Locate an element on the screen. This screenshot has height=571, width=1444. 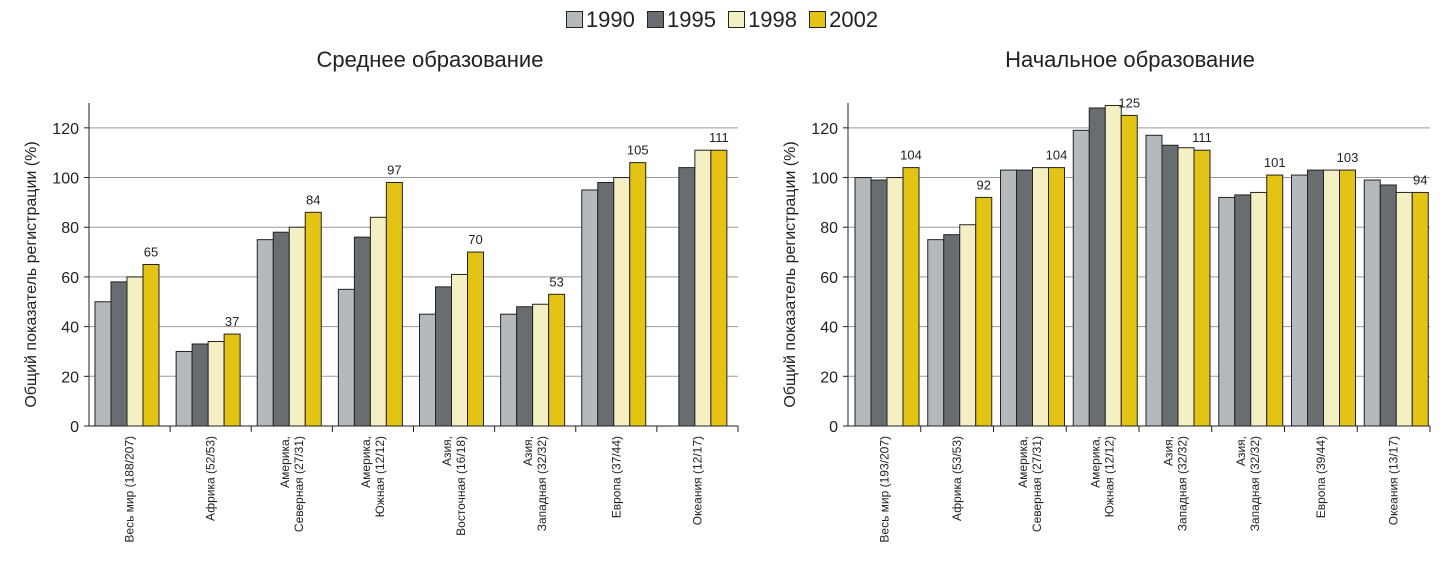
category-label-европа-37-44: Европа (37/44) is located at coordinates (616, 477).